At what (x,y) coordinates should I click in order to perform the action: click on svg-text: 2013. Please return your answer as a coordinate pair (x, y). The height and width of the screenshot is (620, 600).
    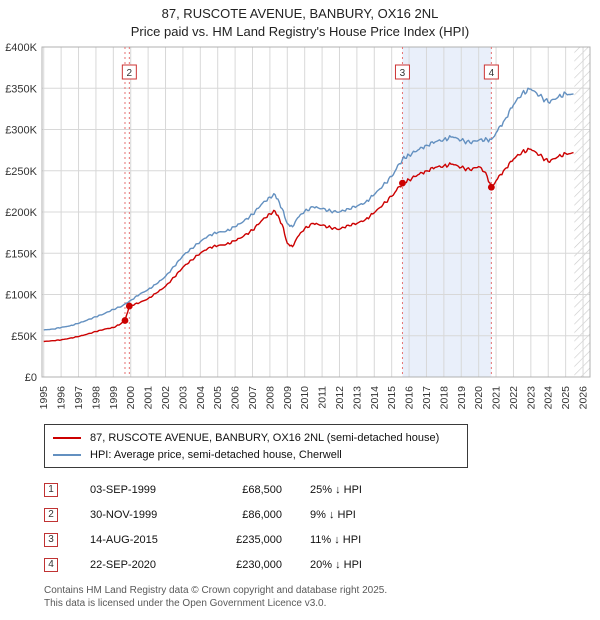
    Looking at the image, I should click on (357, 398).